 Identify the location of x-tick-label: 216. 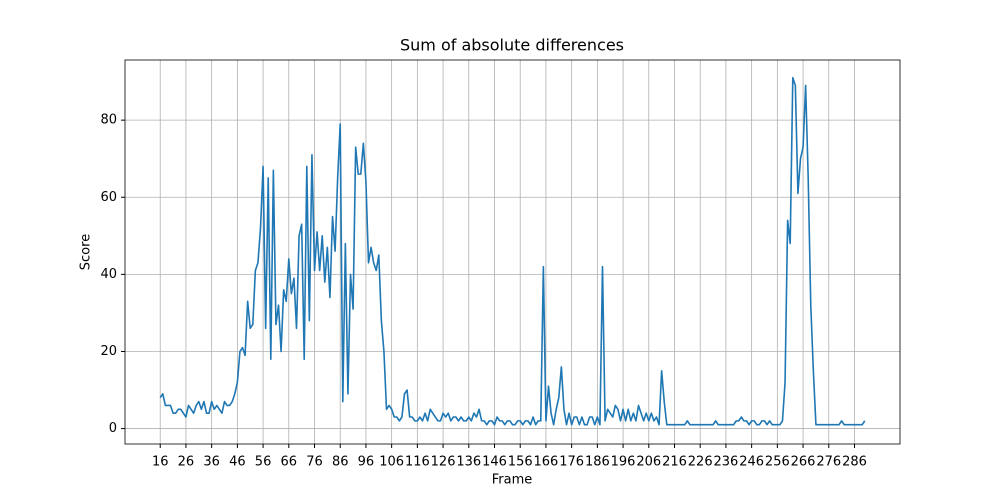
(674, 462).